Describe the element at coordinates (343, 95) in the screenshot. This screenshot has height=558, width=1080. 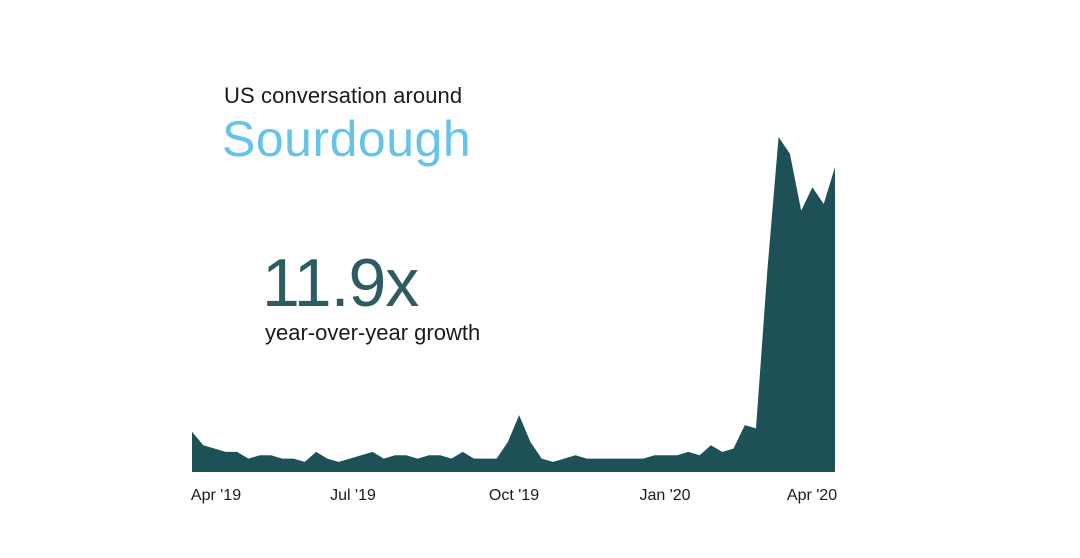
I see `chart-subtitle: US conversation around` at that location.